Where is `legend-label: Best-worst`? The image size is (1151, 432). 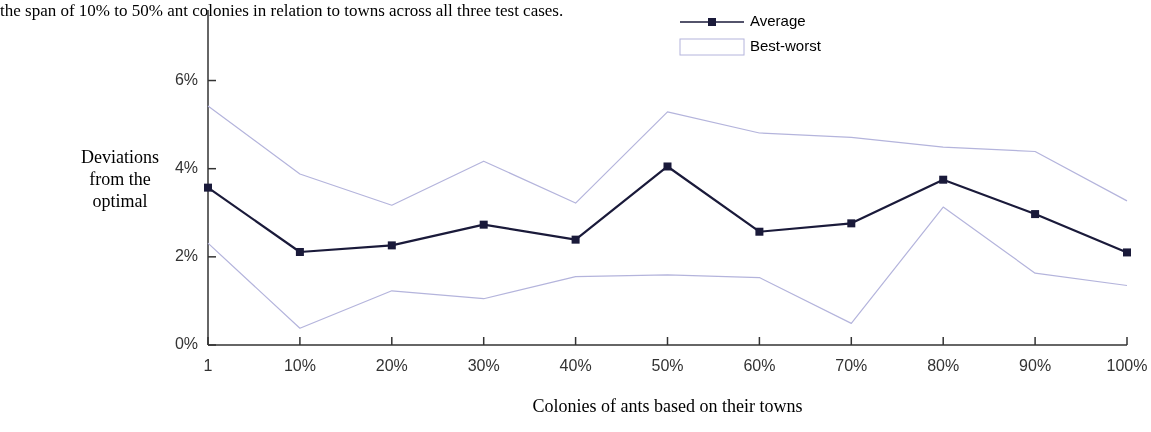 legend-label: Best-worst is located at coordinates (786, 45).